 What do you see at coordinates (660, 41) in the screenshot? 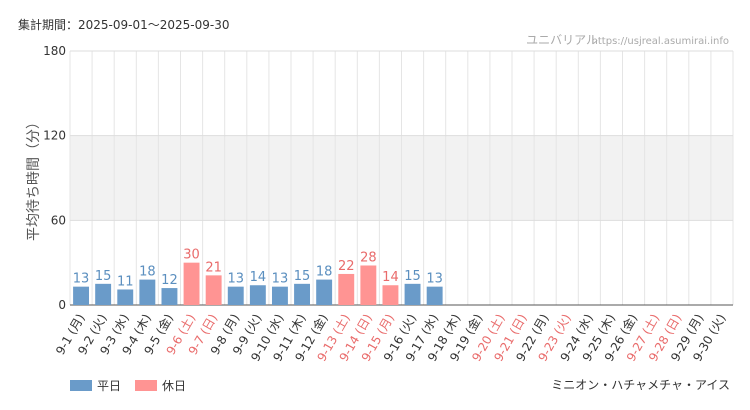
I see `site-url: https://usjreal.asumirai.info` at bounding box center [660, 41].